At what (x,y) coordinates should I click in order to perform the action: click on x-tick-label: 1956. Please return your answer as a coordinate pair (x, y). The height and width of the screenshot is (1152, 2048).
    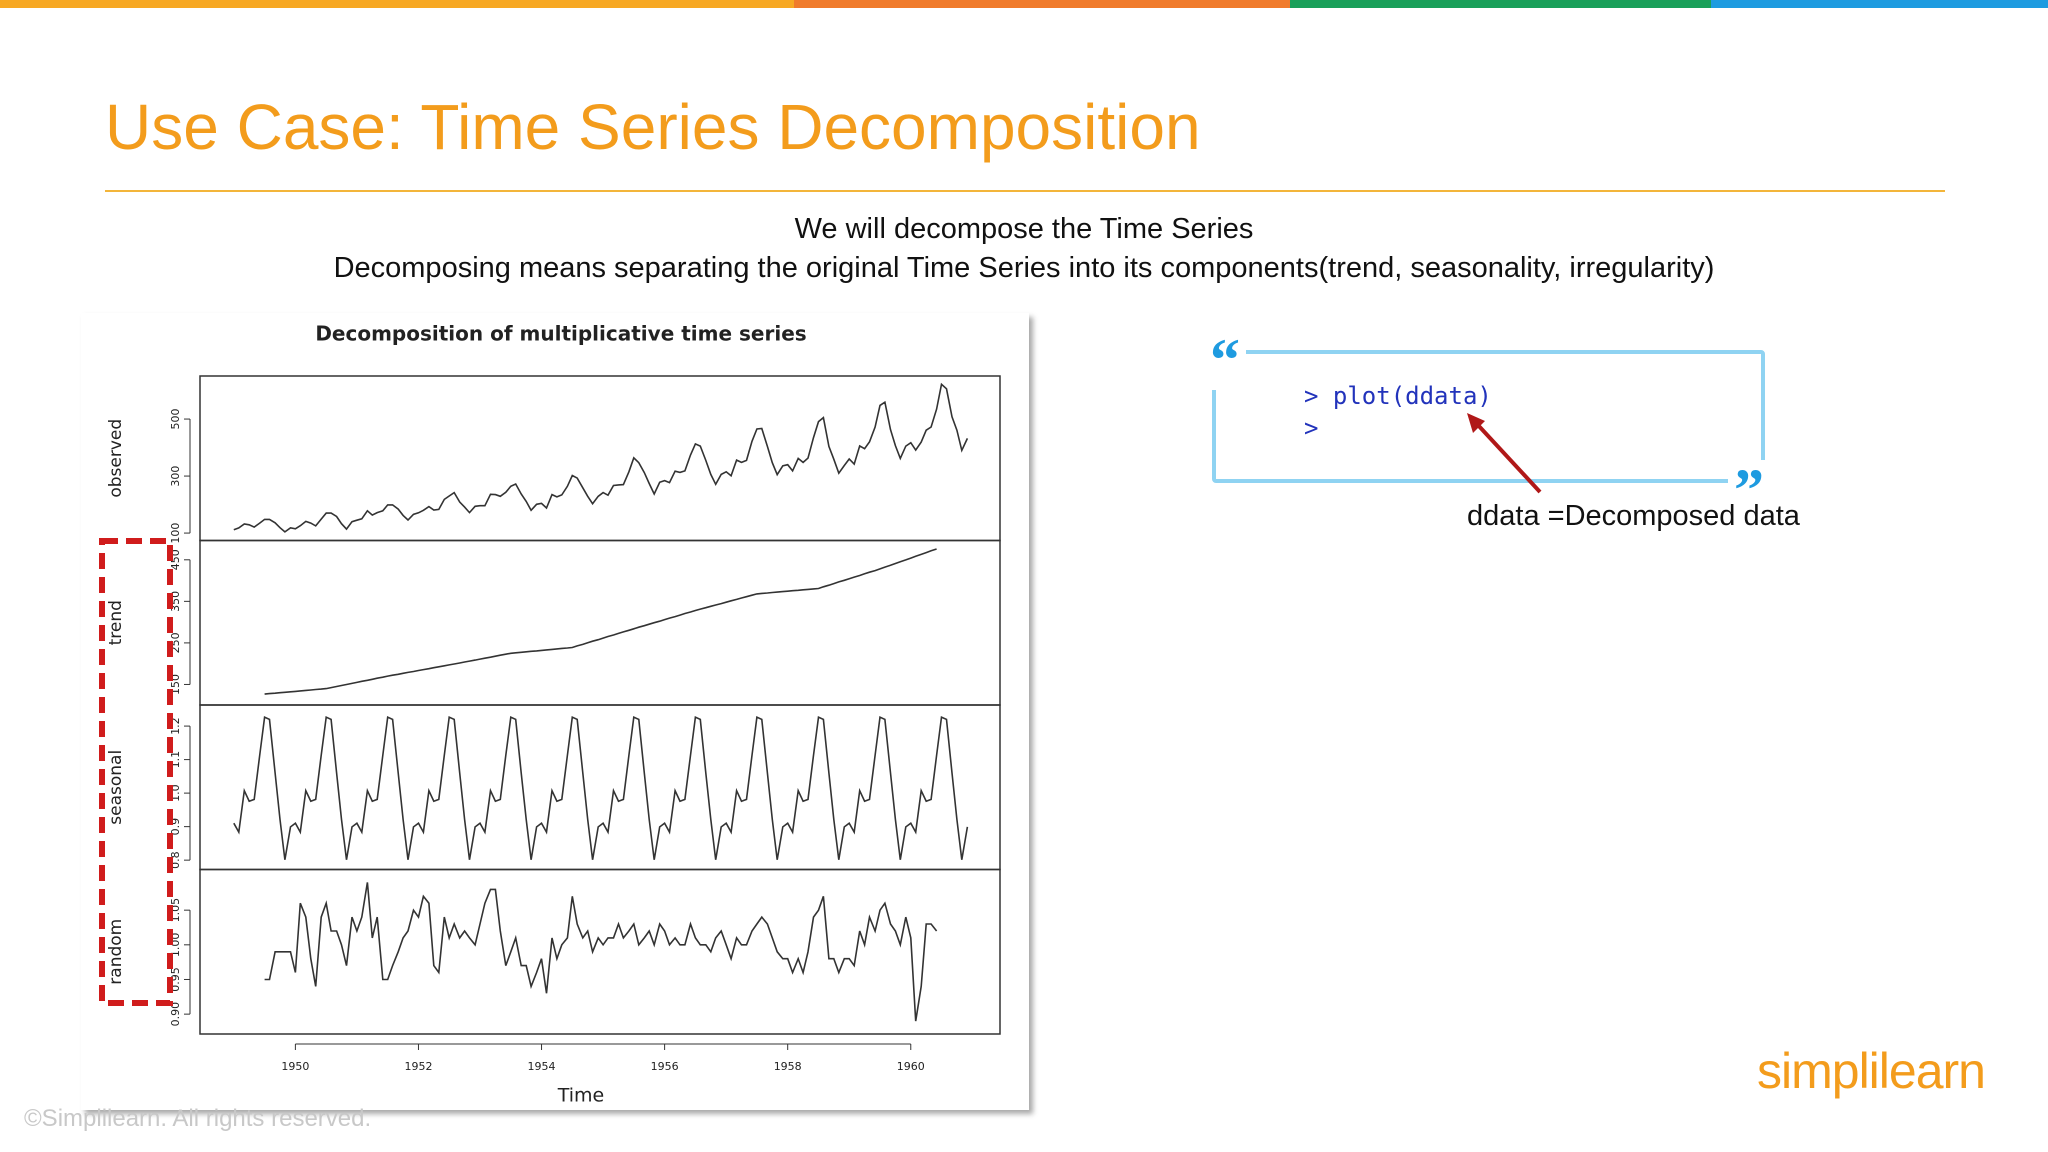
    Looking at the image, I should click on (665, 1066).